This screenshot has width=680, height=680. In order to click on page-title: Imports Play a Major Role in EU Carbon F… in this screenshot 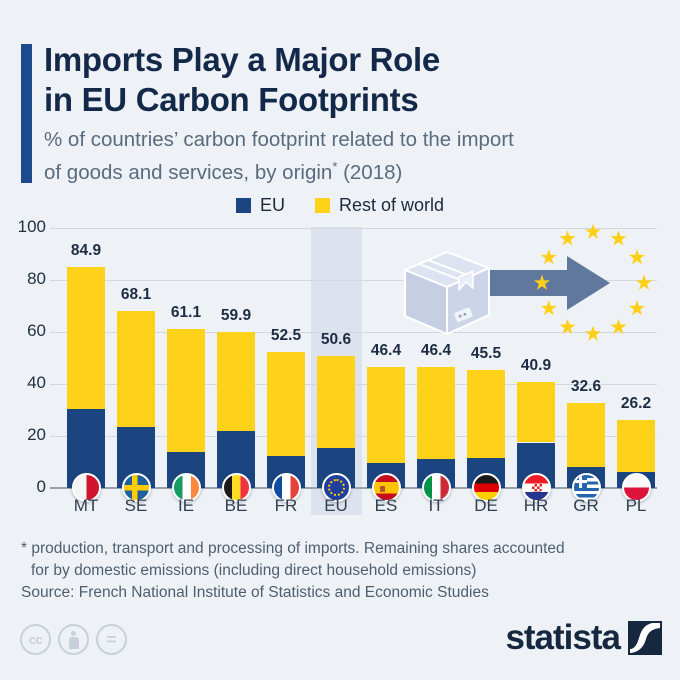, I will do `click(242, 80)`.